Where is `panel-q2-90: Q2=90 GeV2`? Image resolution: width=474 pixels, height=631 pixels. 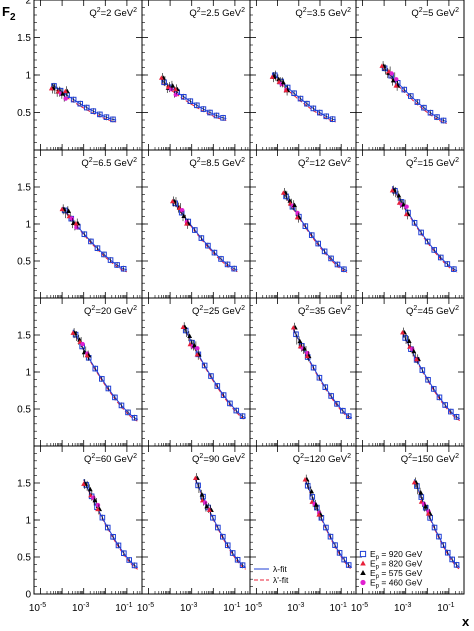
panel-q2-90: Q2=90 GeV2 is located at coordinates (196, 520).